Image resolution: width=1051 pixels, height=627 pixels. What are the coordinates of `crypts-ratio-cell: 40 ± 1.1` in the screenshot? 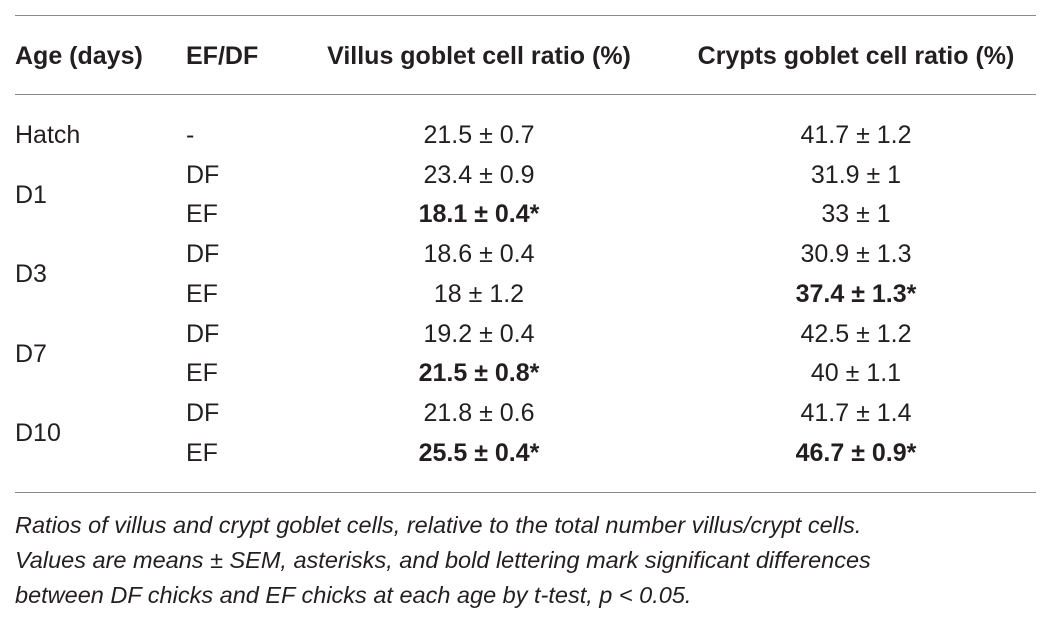 It's located at (856, 373).